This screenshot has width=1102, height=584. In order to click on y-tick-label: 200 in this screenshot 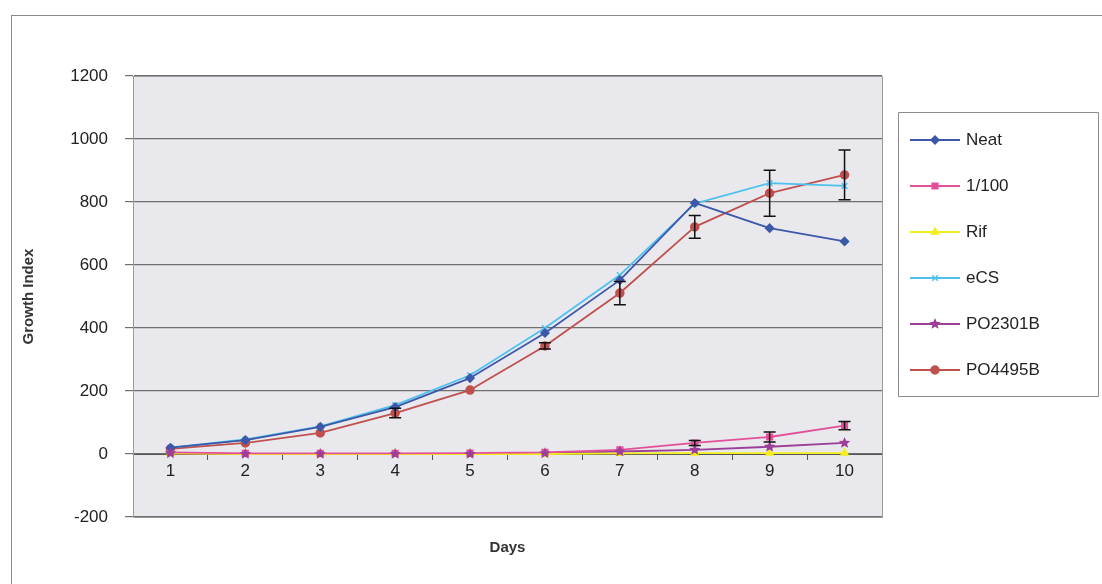, I will do `click(93, 390)`.